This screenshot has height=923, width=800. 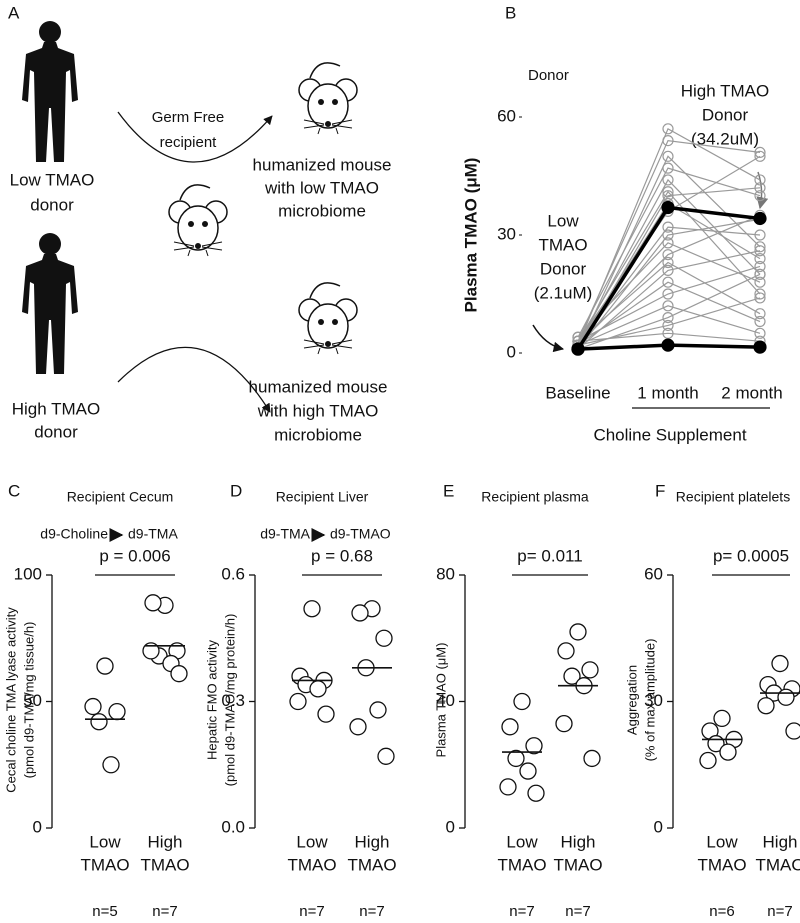 I want to click on annotation: Donor, so click(x=725, y=114).